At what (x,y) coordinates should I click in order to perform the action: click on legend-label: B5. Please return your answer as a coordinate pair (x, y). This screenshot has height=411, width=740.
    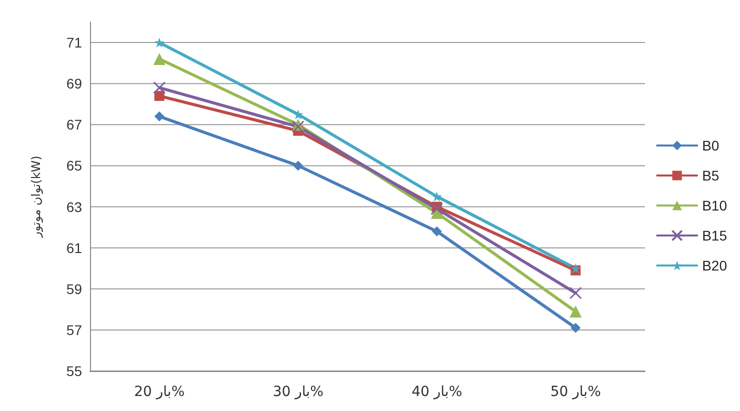
    Looking at the image, I should click on (711, 176).